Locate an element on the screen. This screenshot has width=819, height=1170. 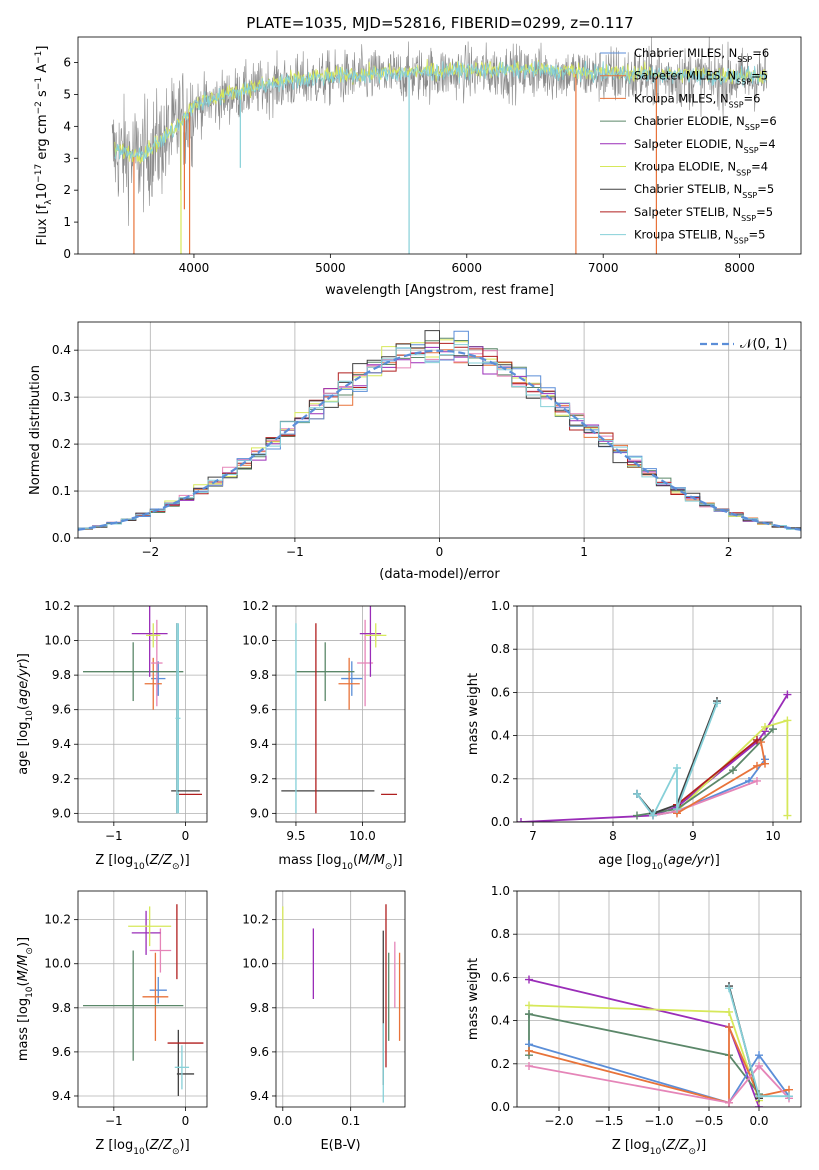
z_age-ytick-label: 9.2 is located at coordinates (61, 779).